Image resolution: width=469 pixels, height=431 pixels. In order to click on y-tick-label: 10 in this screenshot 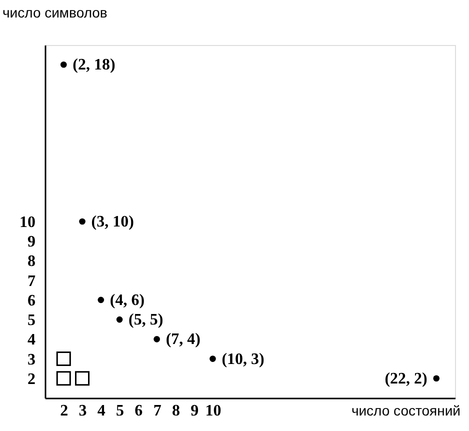, I will do `click(28, 222)`.